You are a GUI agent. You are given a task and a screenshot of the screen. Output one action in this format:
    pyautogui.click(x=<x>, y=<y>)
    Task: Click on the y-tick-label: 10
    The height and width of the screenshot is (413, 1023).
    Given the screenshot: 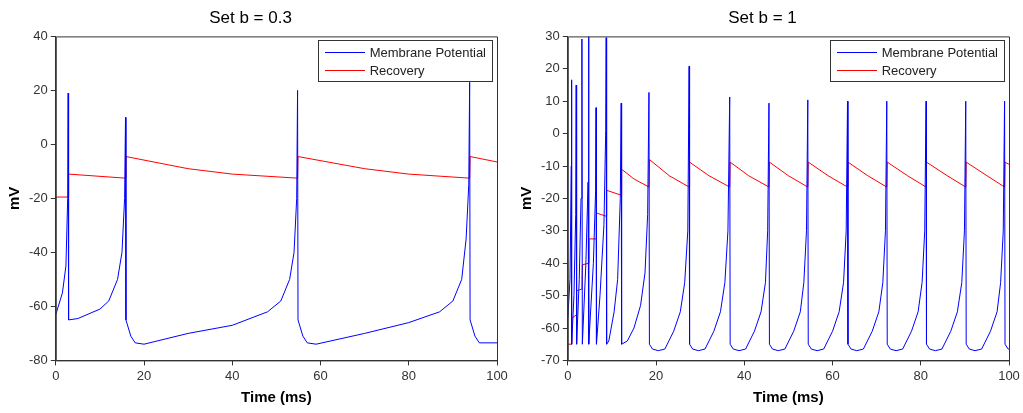 What is the action you would take?
    pyautogui.click(x=552, y=100)
    